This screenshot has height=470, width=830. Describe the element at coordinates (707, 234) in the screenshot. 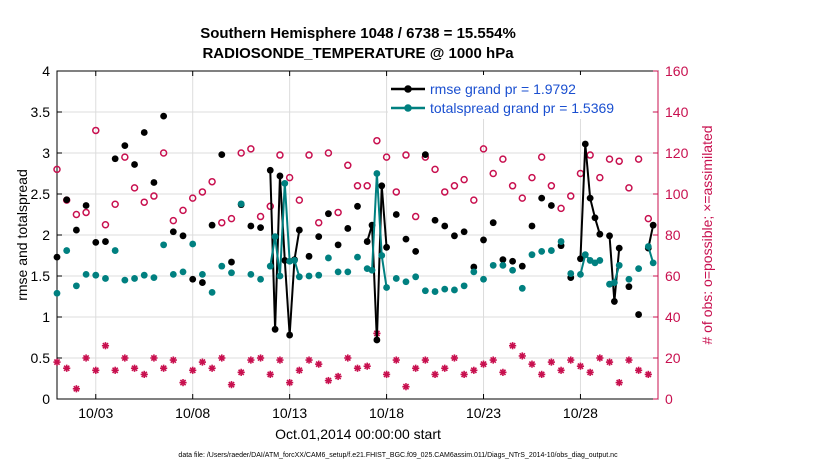

I see `y-axis-label-right: # of obs: o=possible; ×=assimilated` at that location.